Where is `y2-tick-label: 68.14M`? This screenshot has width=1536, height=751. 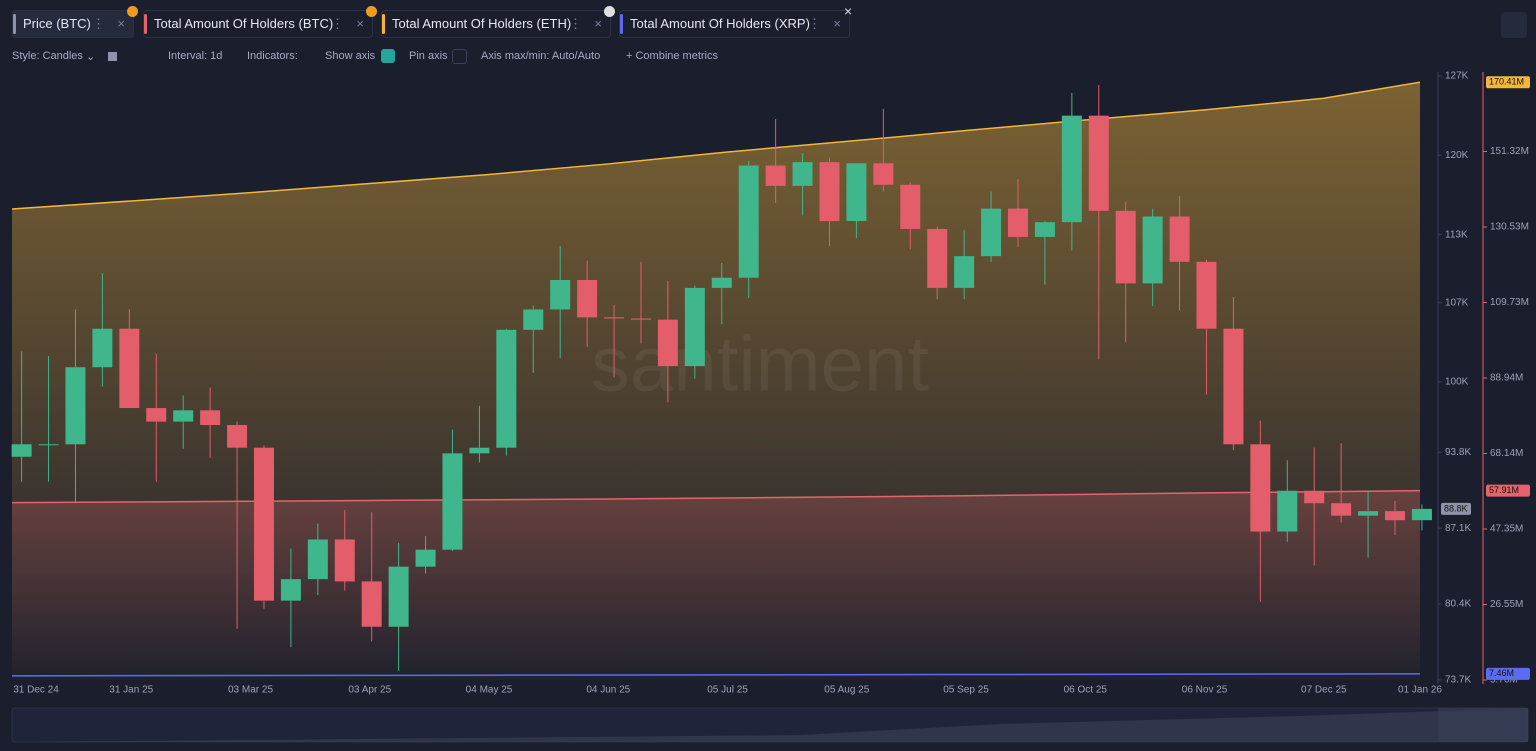 y2-tick-label: 68.14M is located at coordinates (1506, 453).